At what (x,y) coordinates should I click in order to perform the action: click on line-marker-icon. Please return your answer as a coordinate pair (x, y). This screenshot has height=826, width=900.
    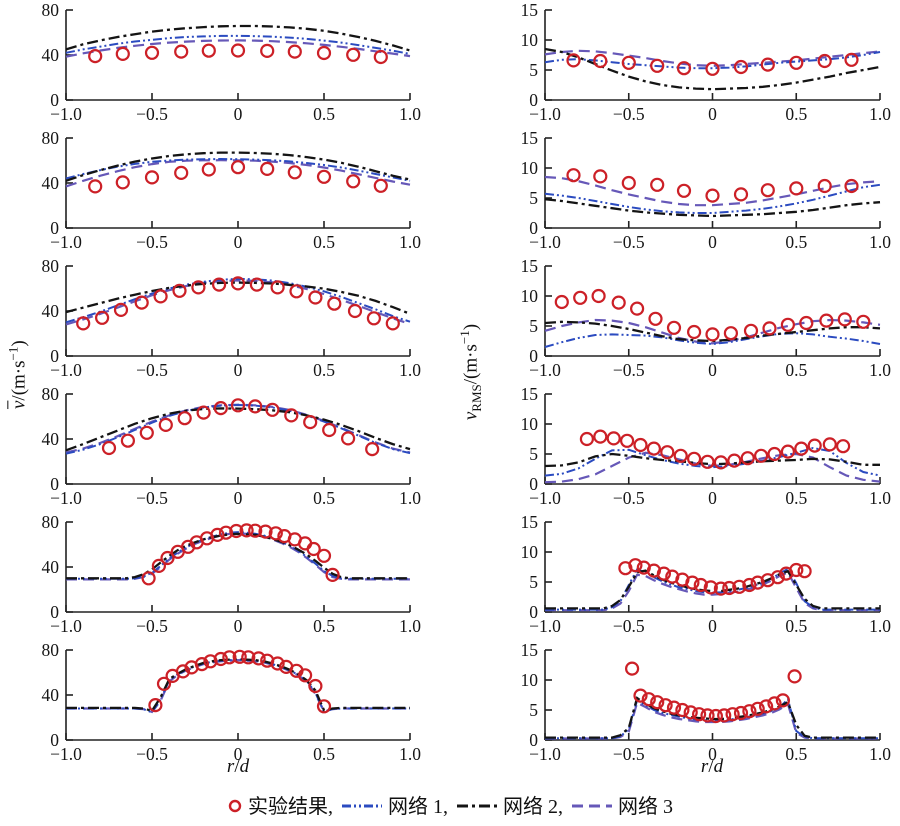
    Looking at the image, I should click on (592, 805).